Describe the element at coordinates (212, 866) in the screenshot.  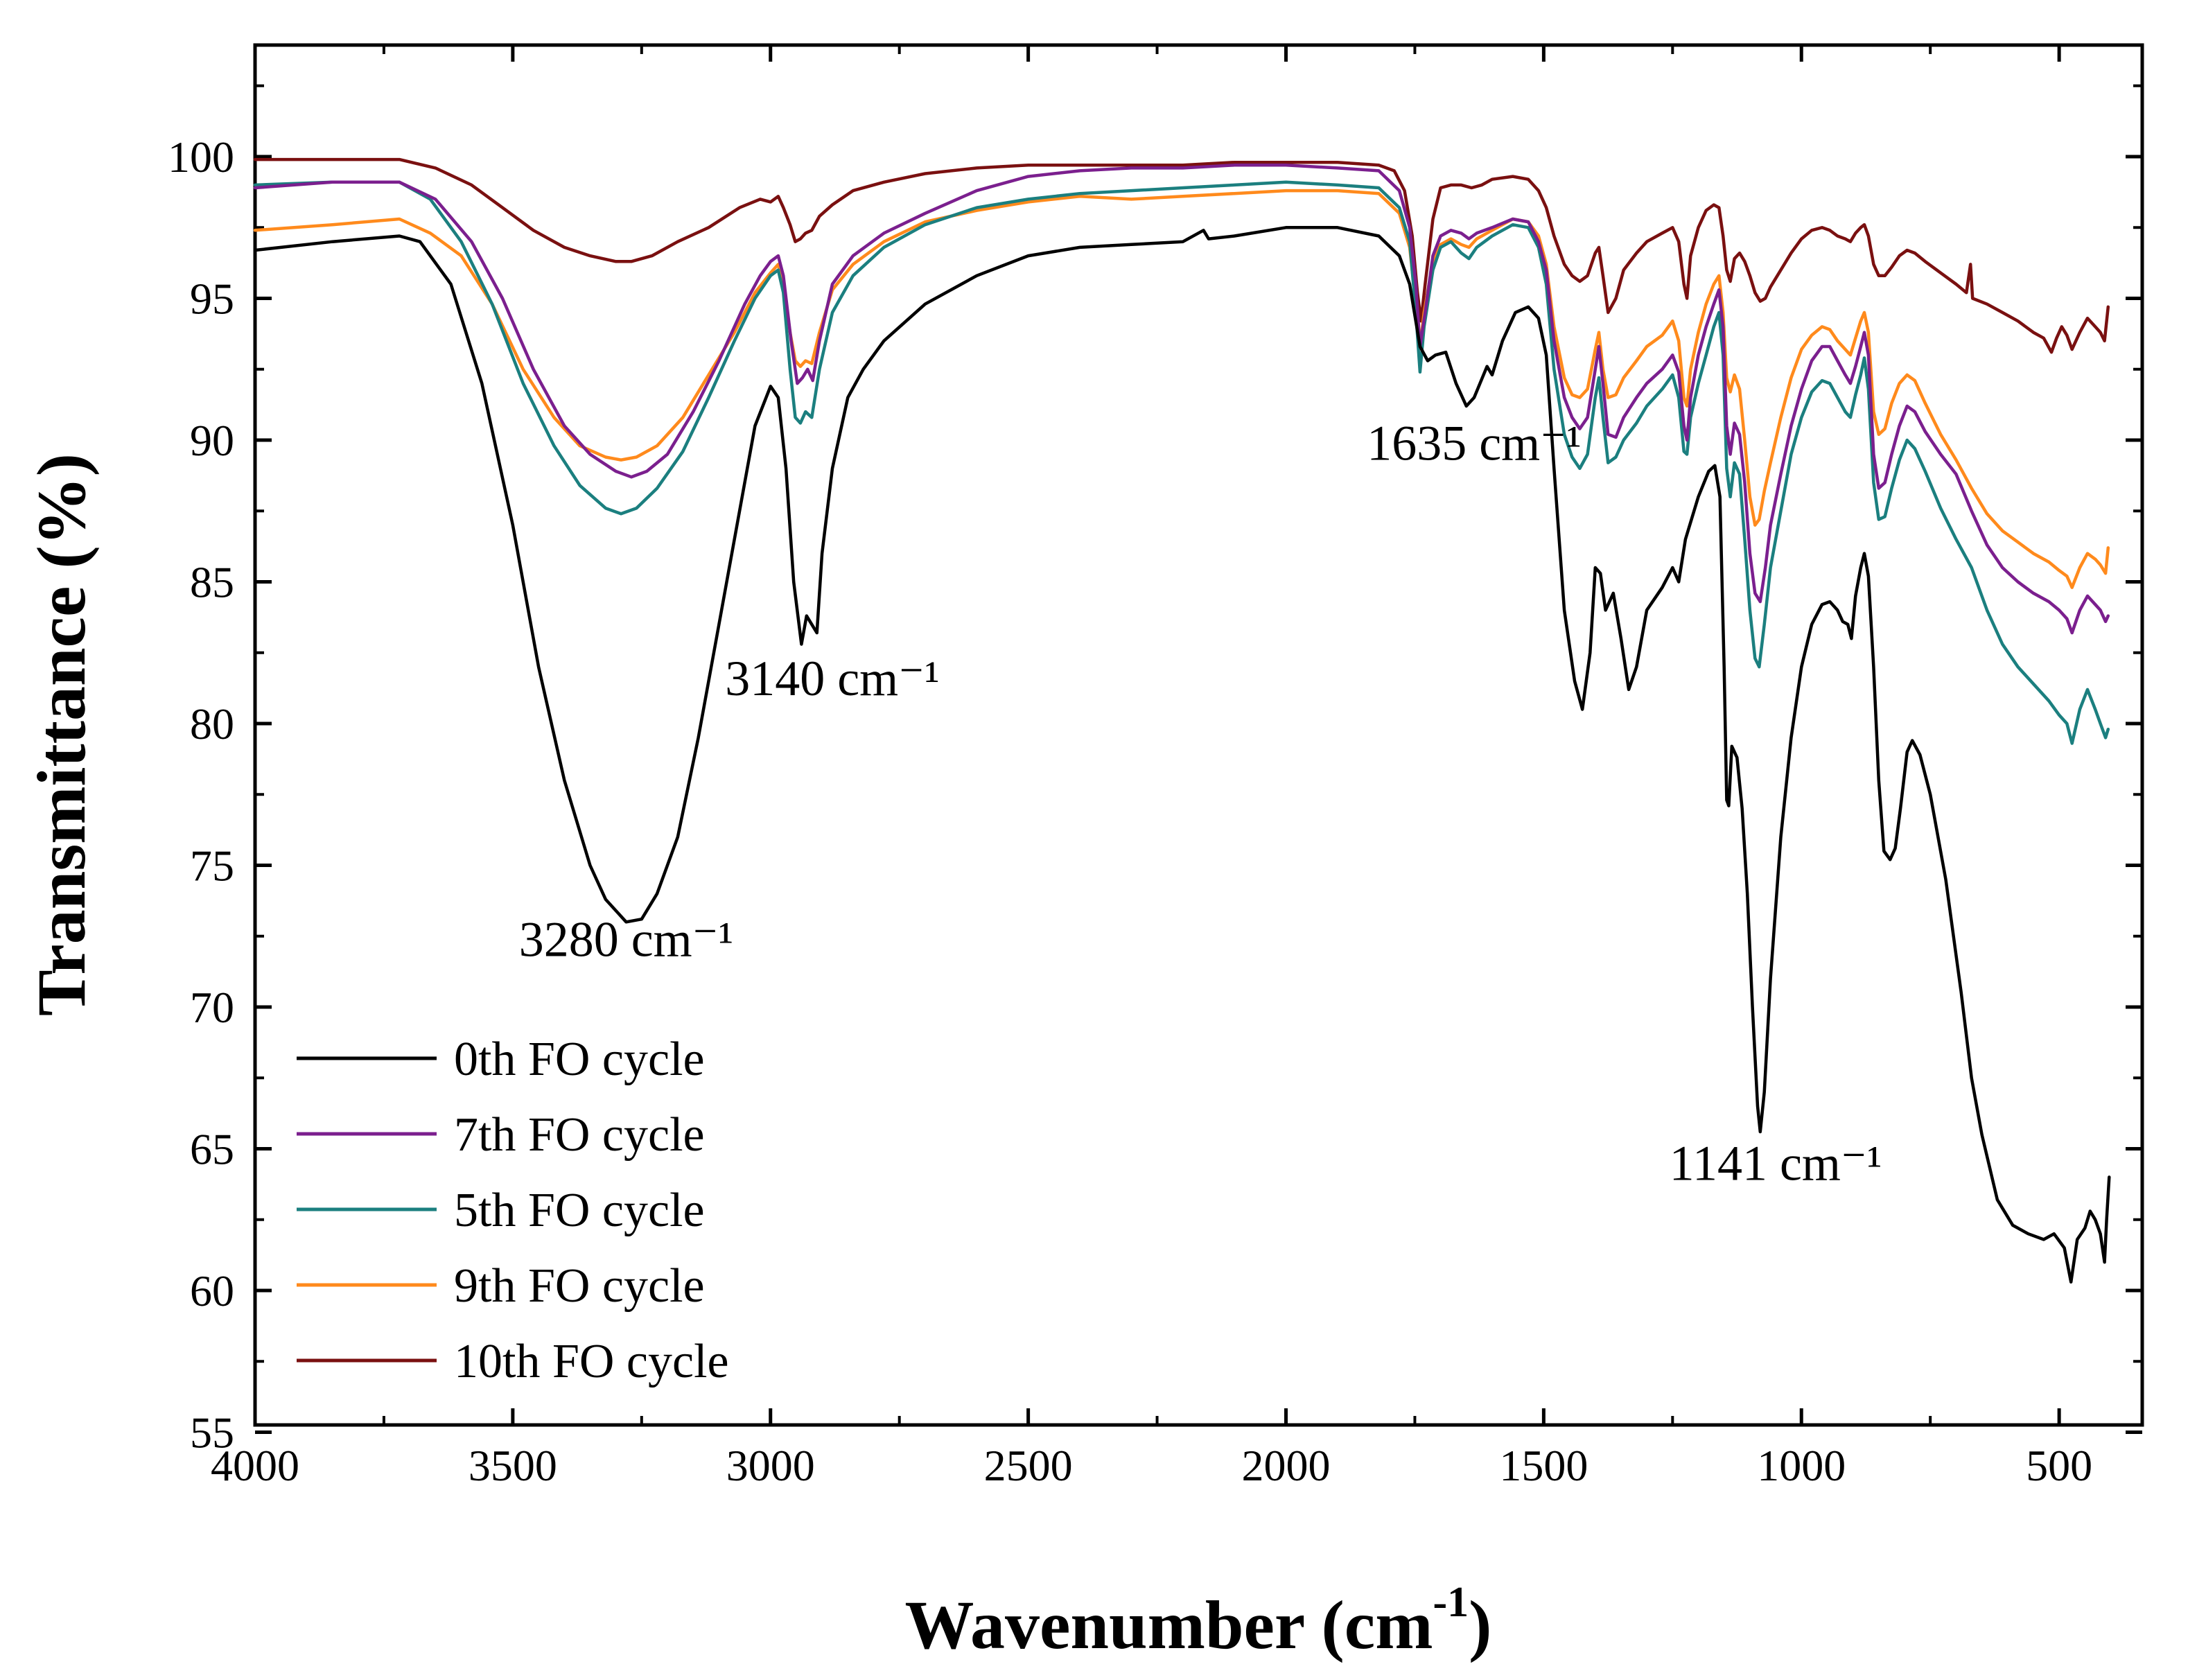
I see `y-tick-label: 75` at that location.